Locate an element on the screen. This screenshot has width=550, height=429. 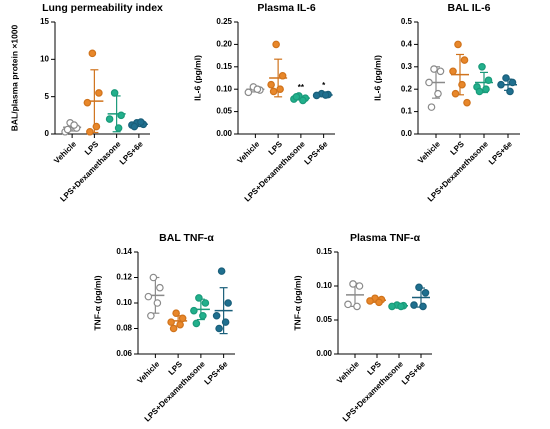
y-tick-label: 0.06 is located at coordinates (124, 353).